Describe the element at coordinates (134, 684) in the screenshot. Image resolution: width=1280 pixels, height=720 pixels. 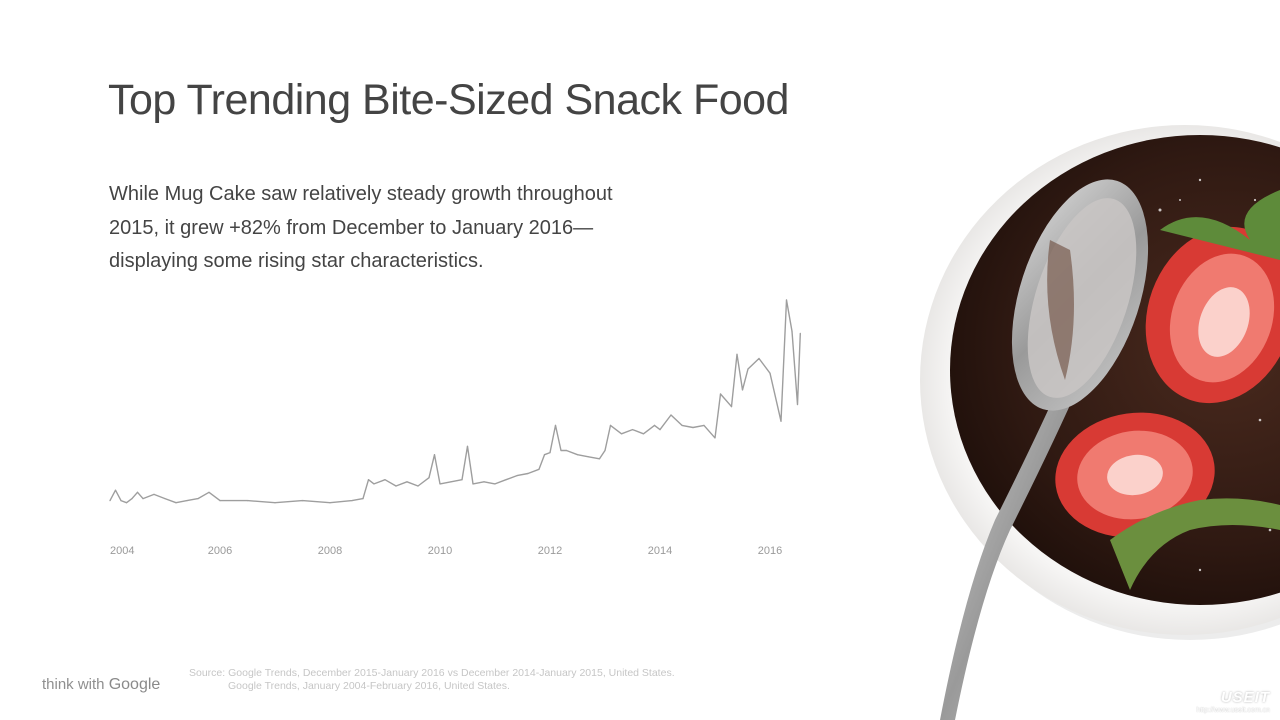
I see `brand-google: Google` at that location.